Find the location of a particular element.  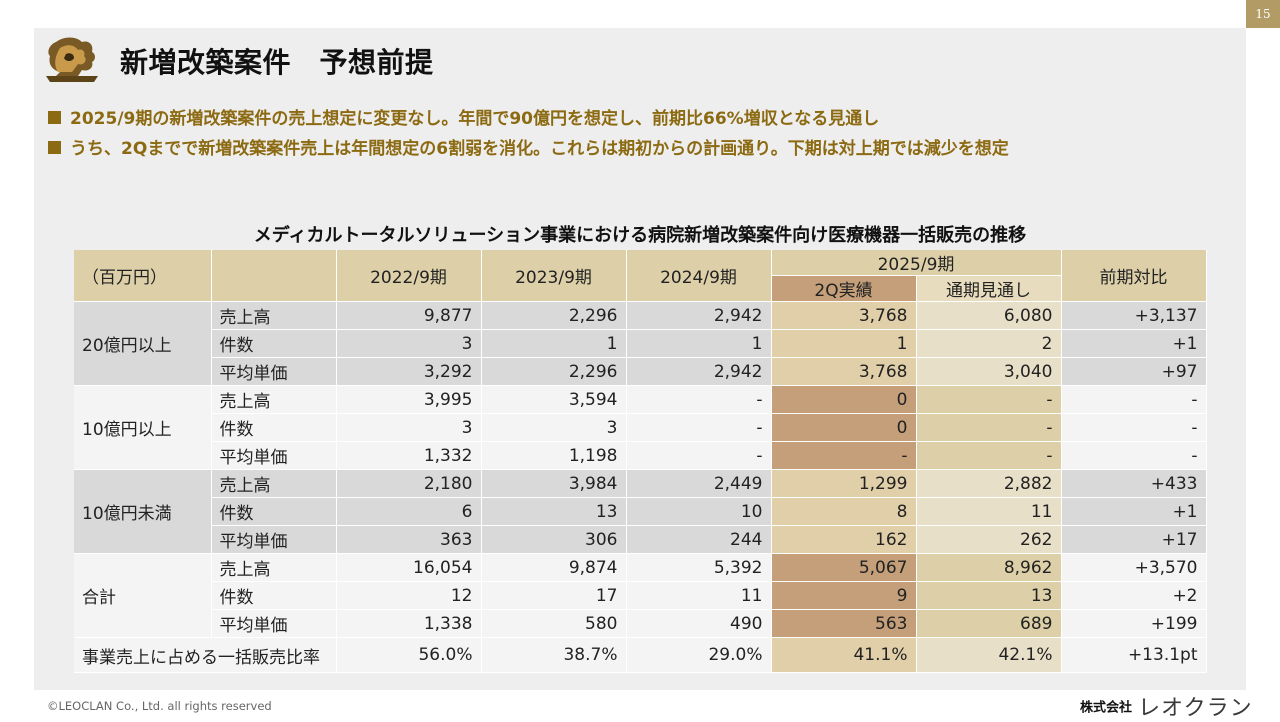

table-row: 平均単価 363 306 244 162 262 +17 is located at coordinates (640, 539).